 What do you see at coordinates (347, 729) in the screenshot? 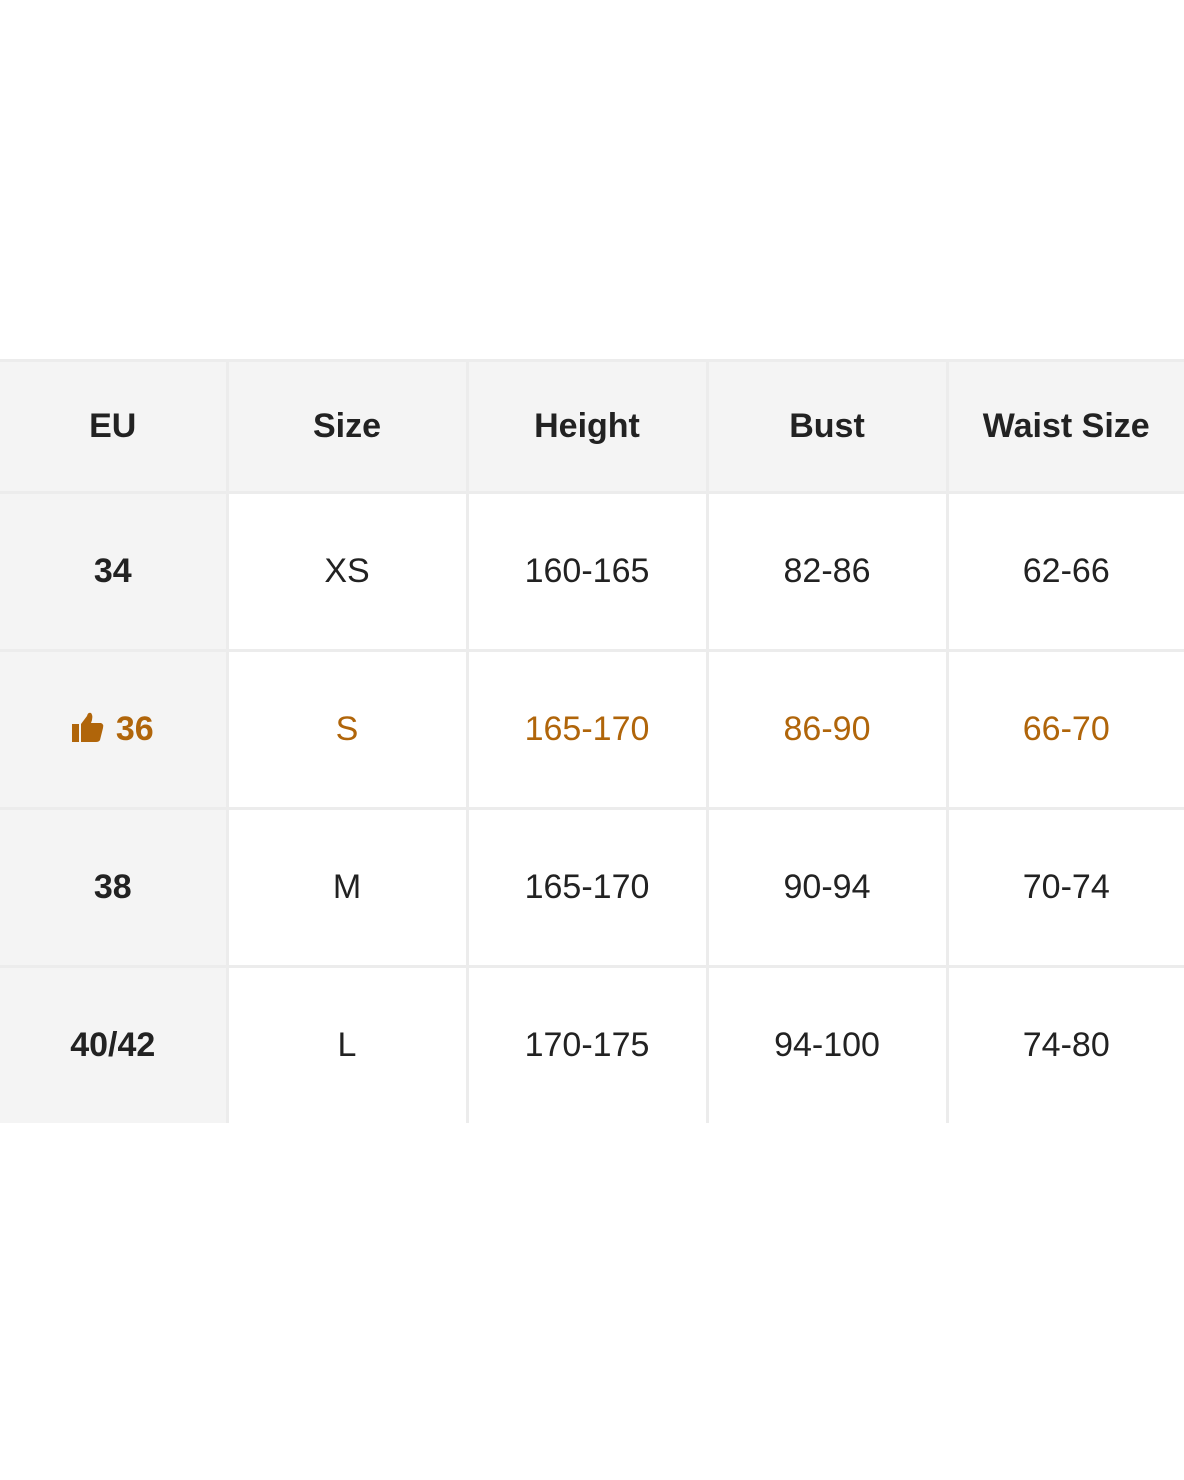
I see `size-cell: S` at bounding box center [347, 729].